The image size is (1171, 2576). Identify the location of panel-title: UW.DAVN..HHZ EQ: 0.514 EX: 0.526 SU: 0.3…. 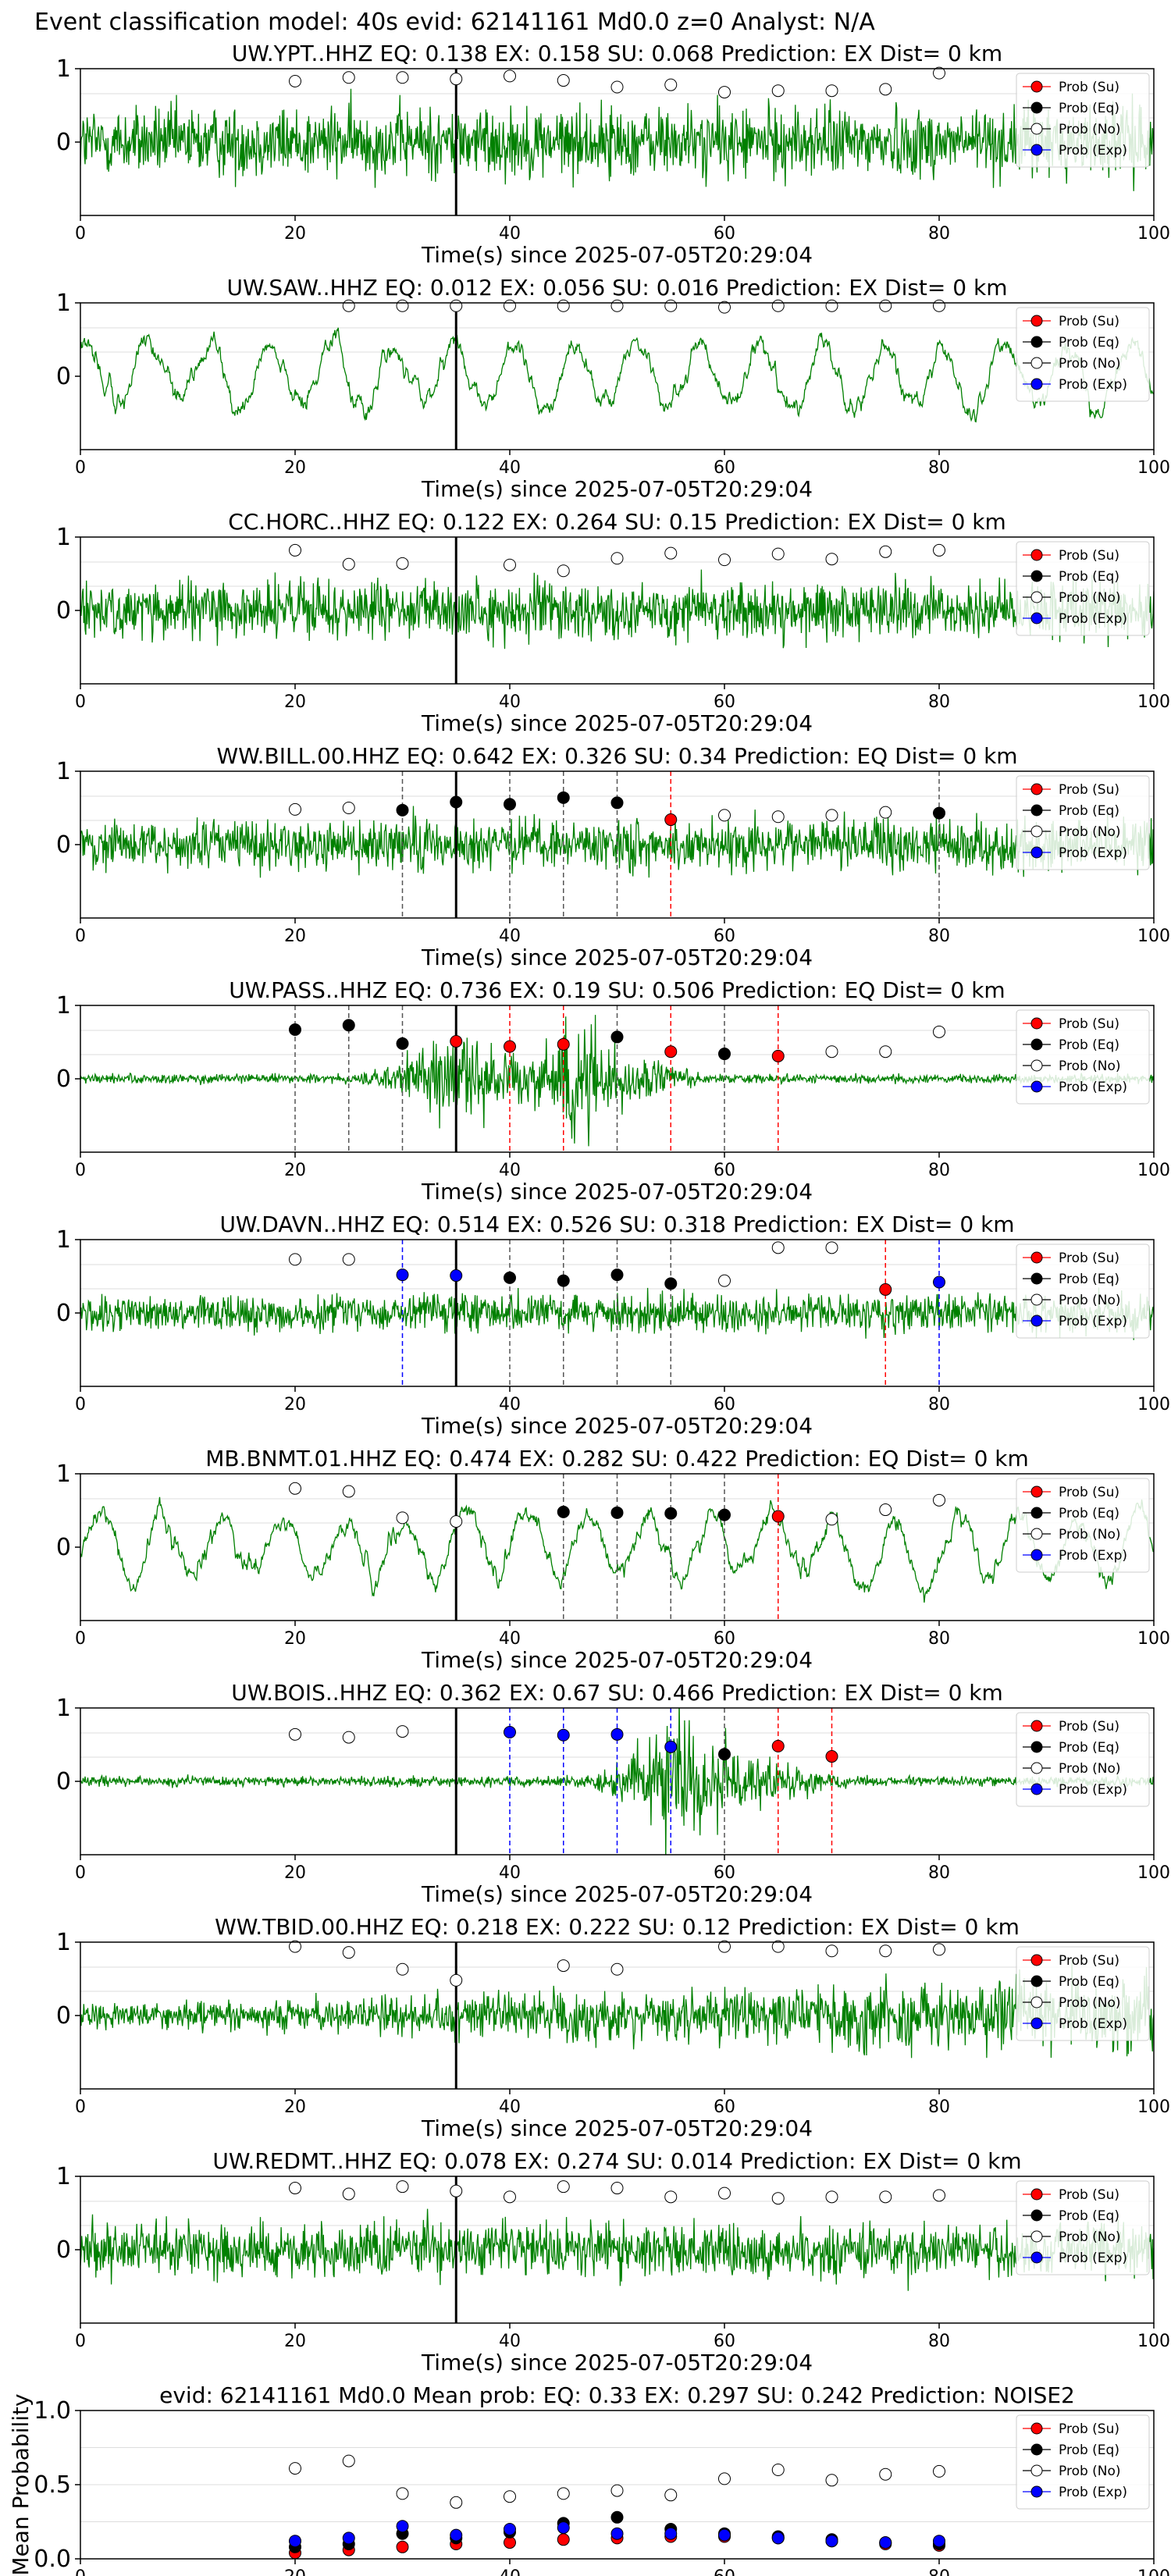
(616, 1224).